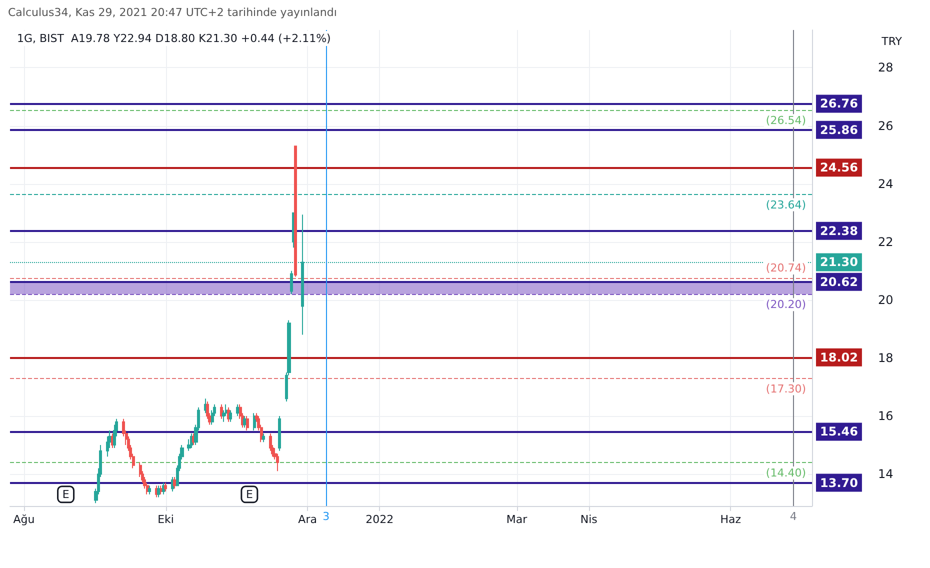  I want to click on ref-line-label: (17.30), so click(786, 389).